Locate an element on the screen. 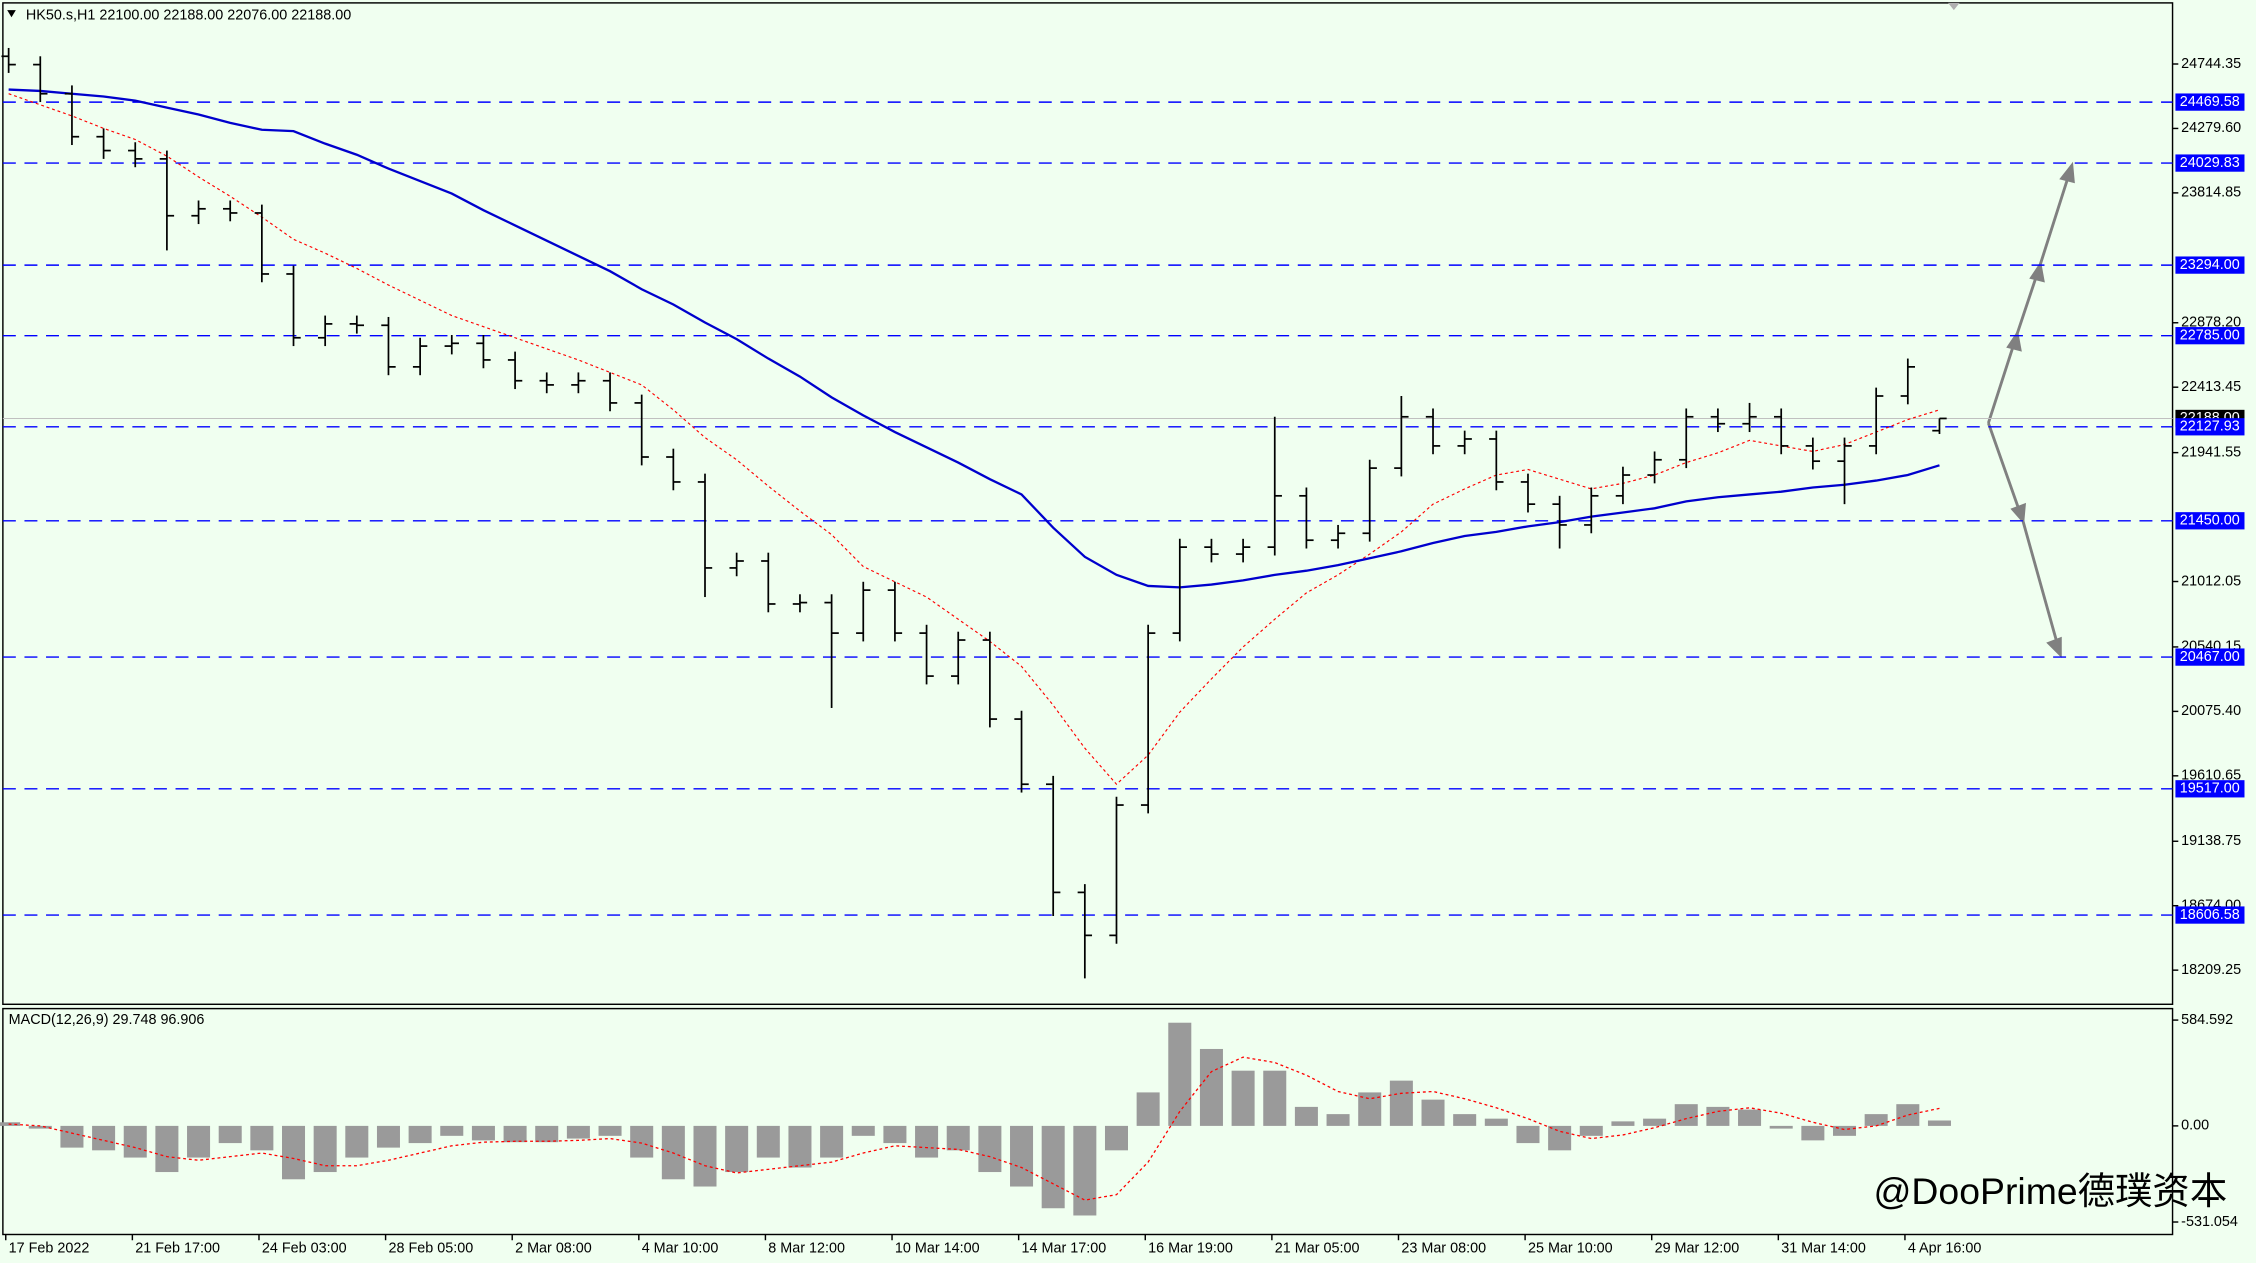 Image resolution: width=2256 pixels, height=1263 pixels. x-tick-label: 21 Mar 05:00 is located at coordinates (1317, 1249).